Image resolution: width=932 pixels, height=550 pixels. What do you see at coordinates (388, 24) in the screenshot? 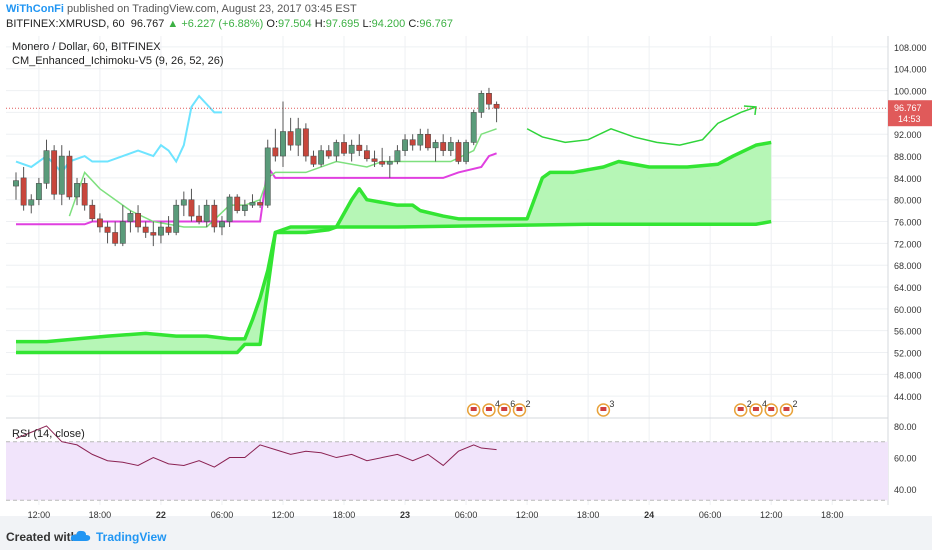
I see `low-value: 94.200` at bounding box center [388, 24].